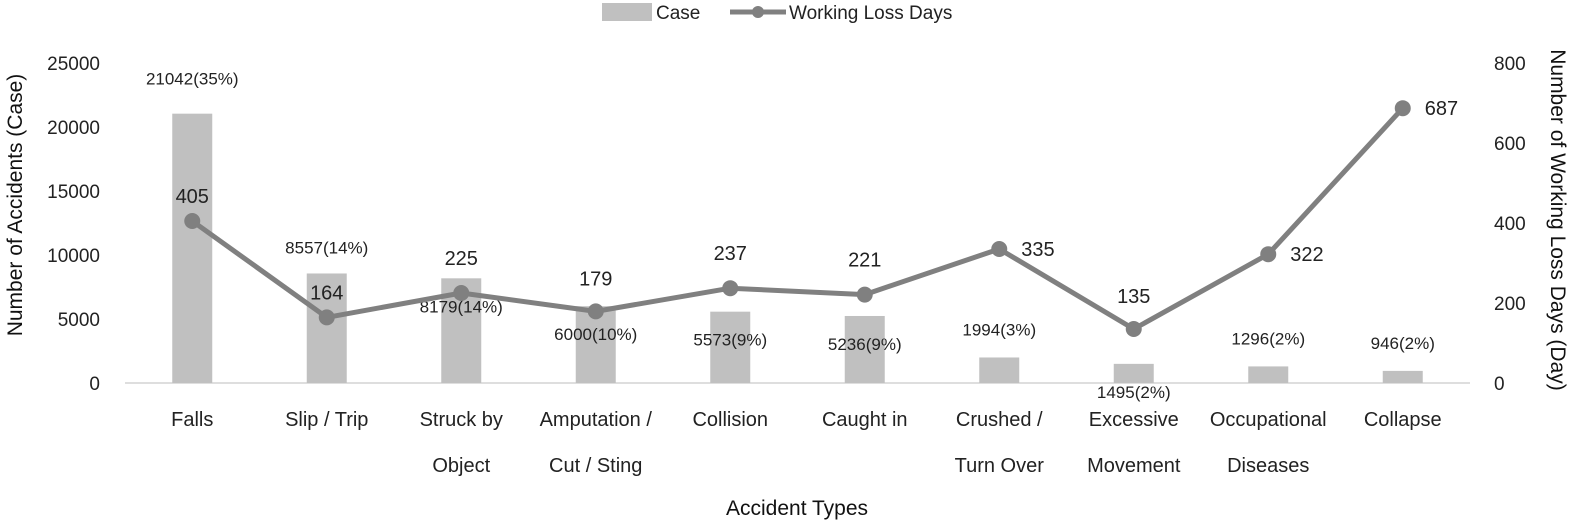 This screenshot has height=528, width=1590. Describe the element at coordinates (1441, 109) in the screenshot. I see `line-value-label: 687` at that location.